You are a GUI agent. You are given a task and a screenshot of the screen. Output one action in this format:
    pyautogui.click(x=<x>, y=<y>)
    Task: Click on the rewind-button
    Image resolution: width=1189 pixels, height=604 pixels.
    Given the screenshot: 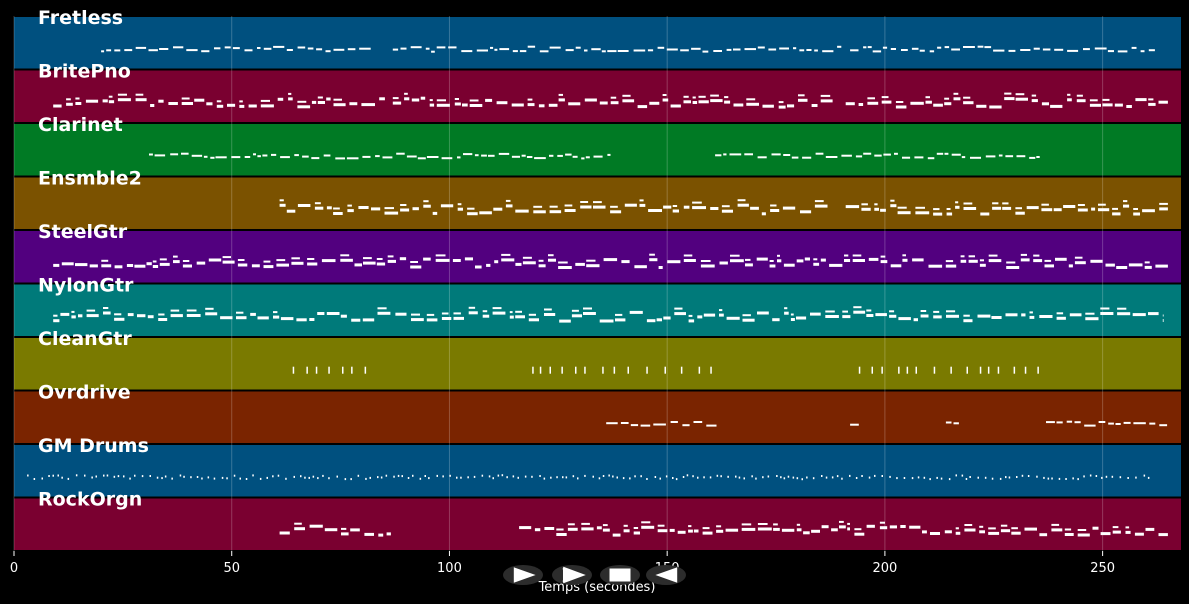 What is the action you would take?
    pyautogui.click(x=666, y=575)
    